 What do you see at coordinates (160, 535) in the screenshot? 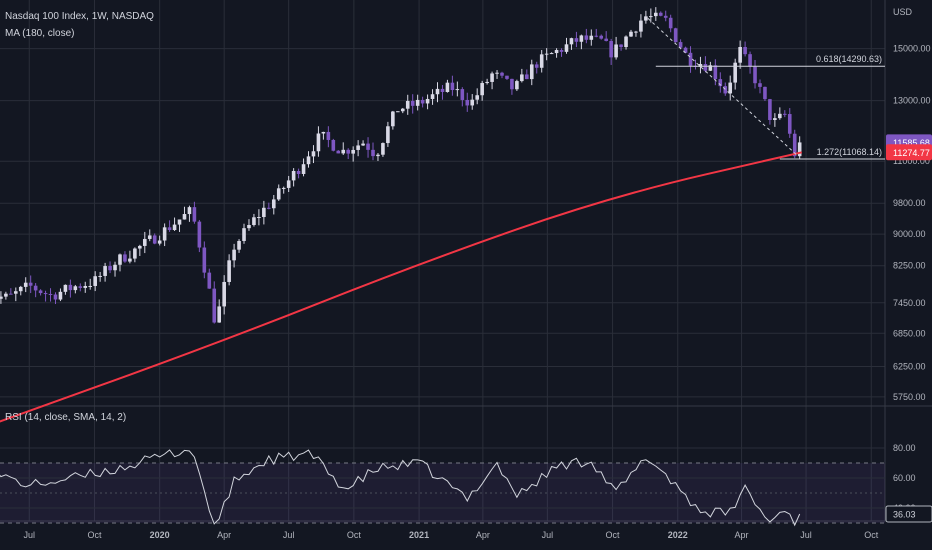
I see `x-axis-tick-label: 2020` at bounding box center [160, 535].